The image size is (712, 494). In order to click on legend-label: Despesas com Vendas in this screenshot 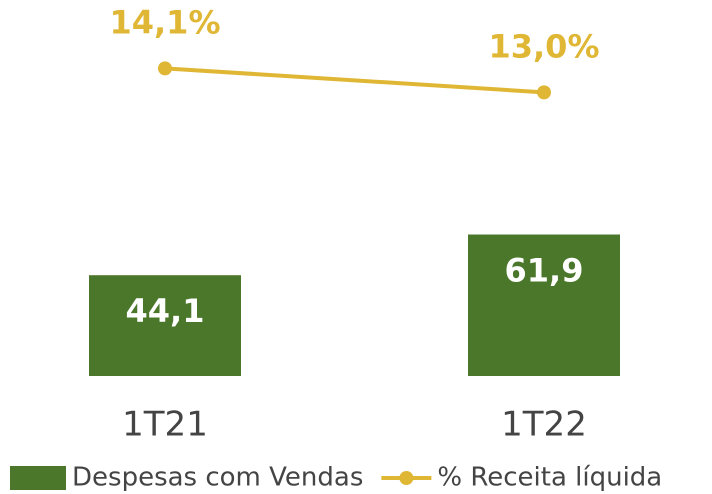, I will do `click(217, 478)`.